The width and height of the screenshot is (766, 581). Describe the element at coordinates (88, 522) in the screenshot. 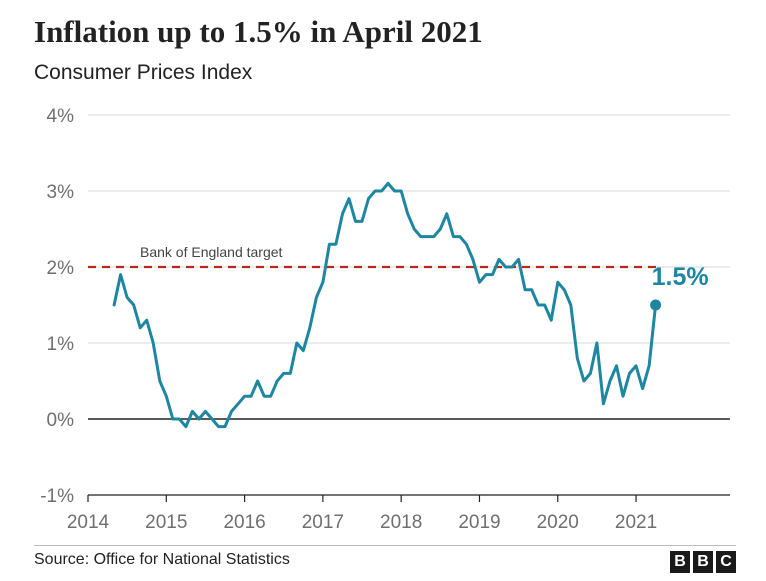

I see `x-tick-label: 2014` at that location.